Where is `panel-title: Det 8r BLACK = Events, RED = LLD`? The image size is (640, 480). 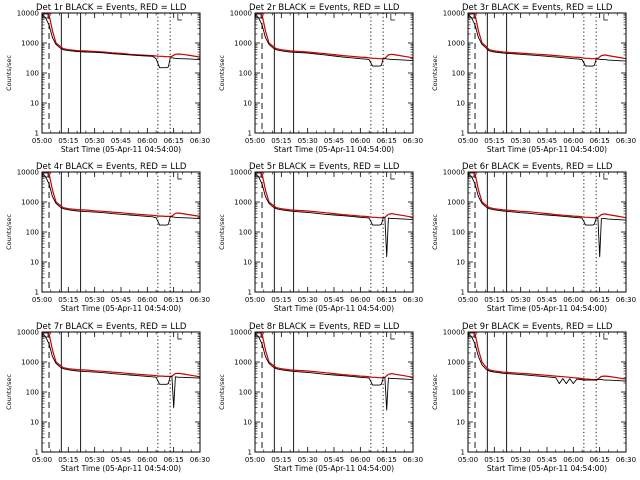 panel-title: Det 8r BLACK = Events, RED = LLD is located at coordinates (324, 327).